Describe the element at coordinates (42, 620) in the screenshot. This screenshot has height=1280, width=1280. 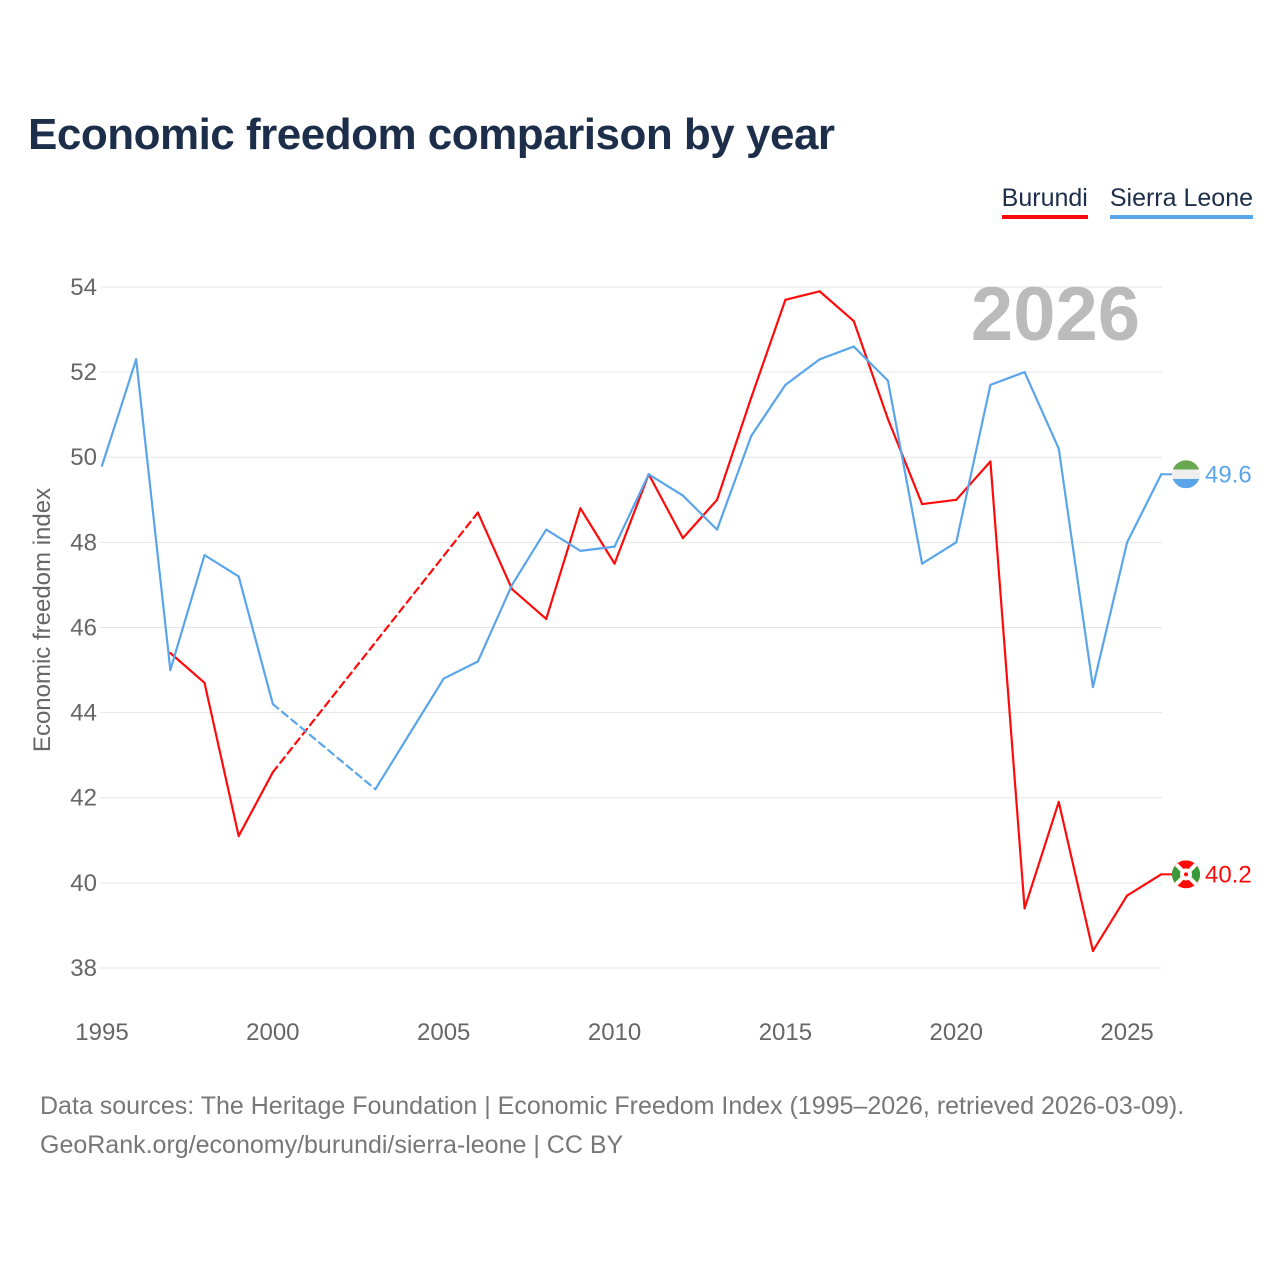
I see `y-axis-label: Economic freedom index` at that location.